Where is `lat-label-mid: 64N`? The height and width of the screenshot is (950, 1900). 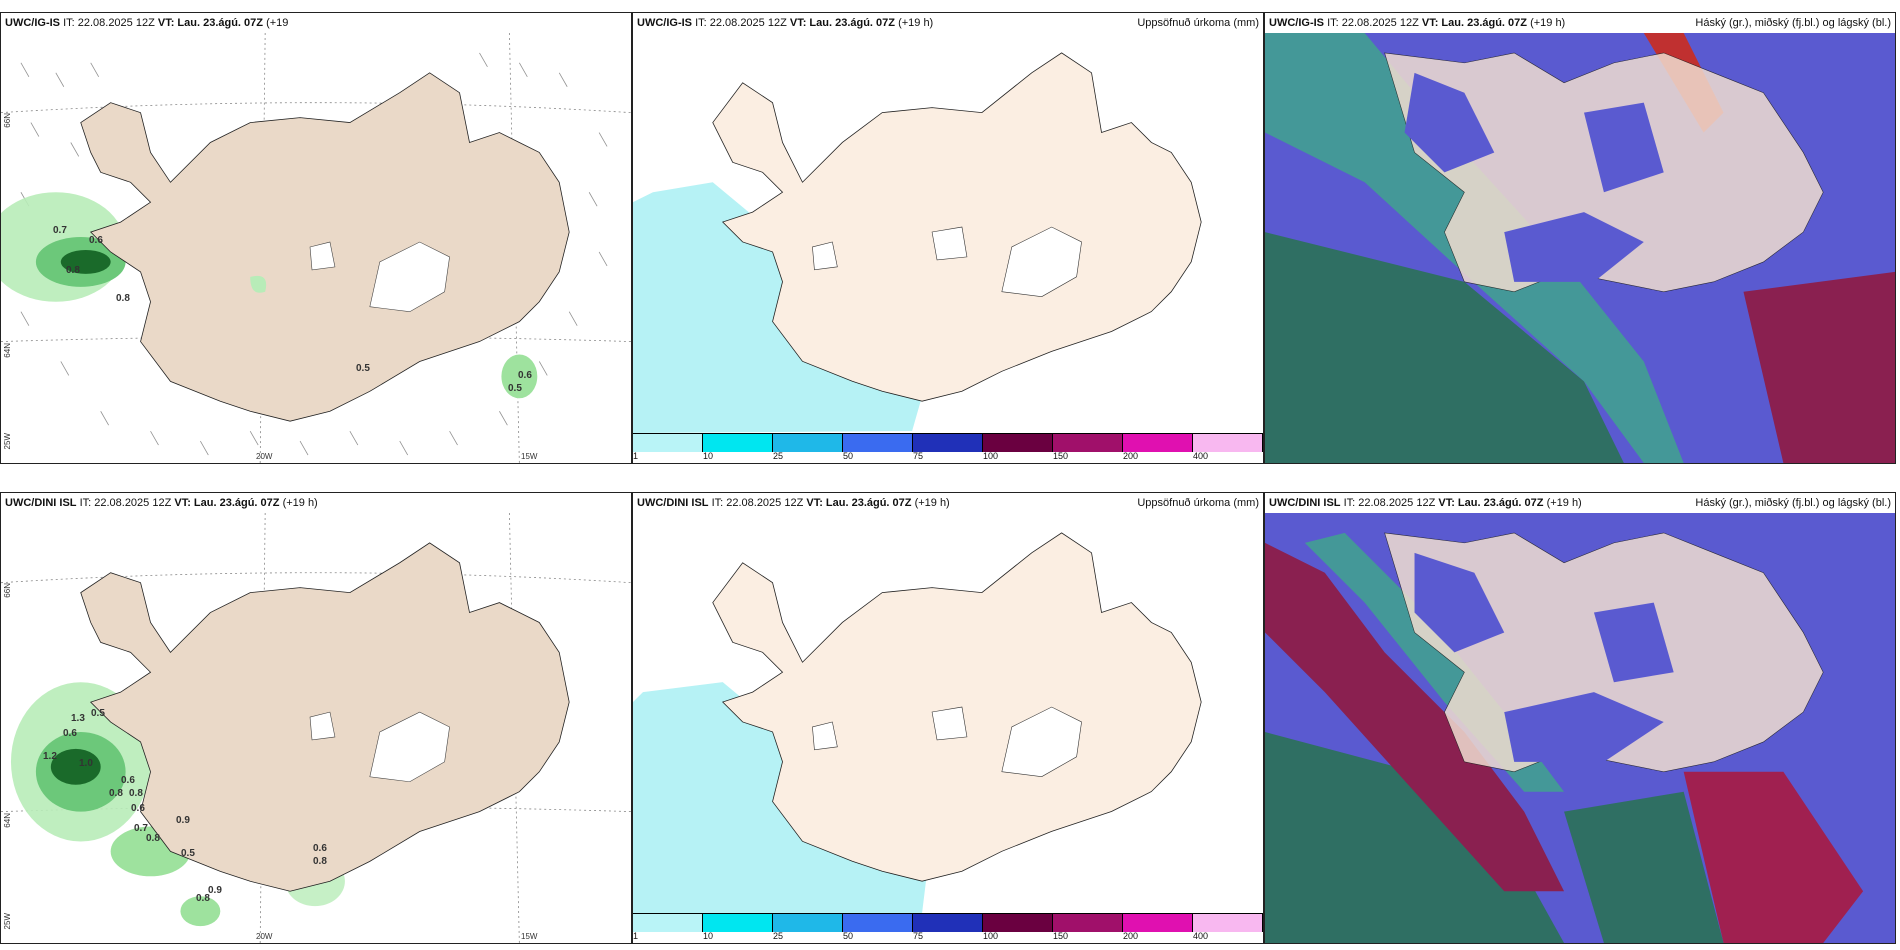 lat-label-mid: 64N is located at coordinates (7, 350).